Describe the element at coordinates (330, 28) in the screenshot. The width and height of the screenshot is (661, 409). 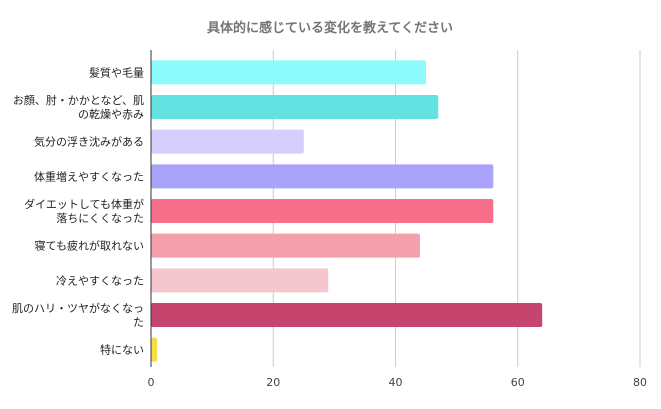
I see `chart-title: 具体的に感じている変化を教えてください` at that location.